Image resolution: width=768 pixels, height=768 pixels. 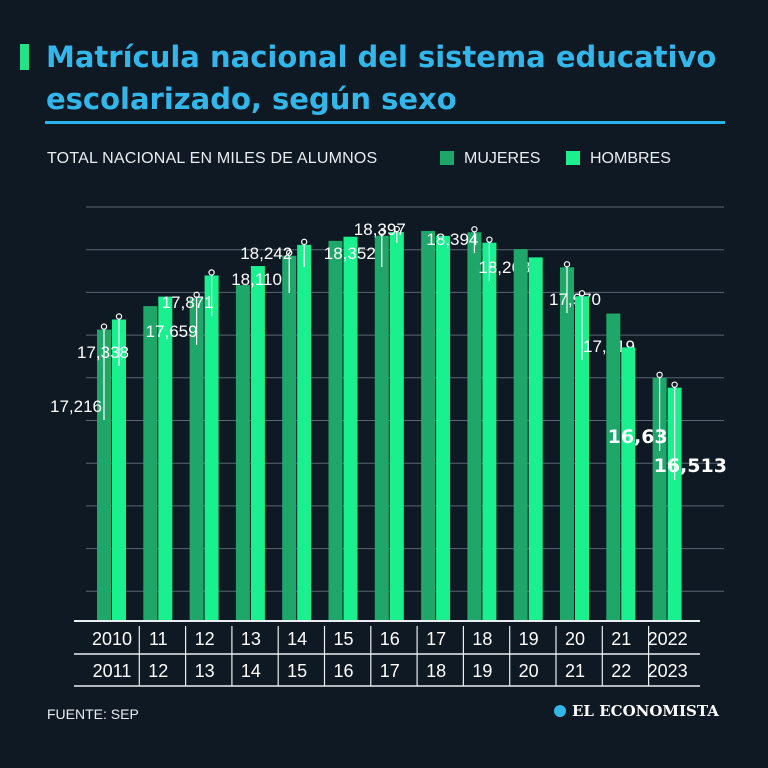 I want to click on data-label-mujeres: 18,394, so click(x=452, y=239).